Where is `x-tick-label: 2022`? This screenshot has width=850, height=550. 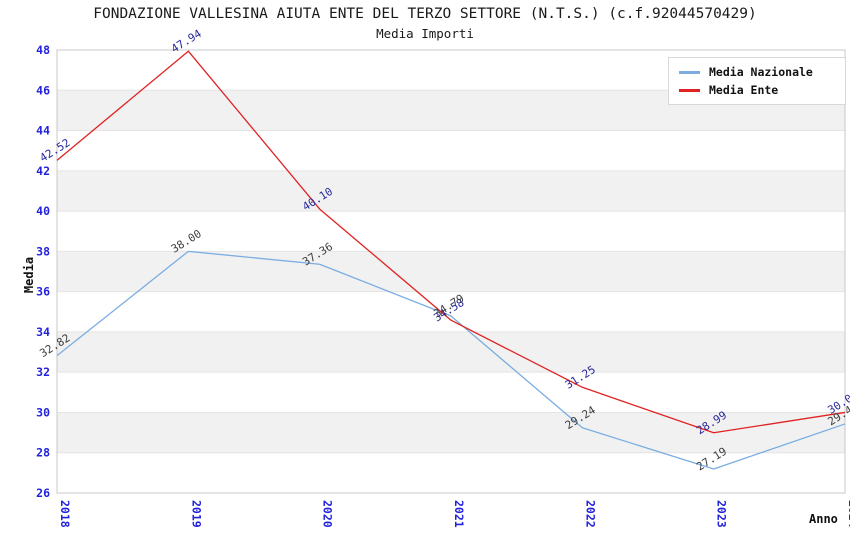 x-tick-label: 2022 is located at coordinates (590, 514).